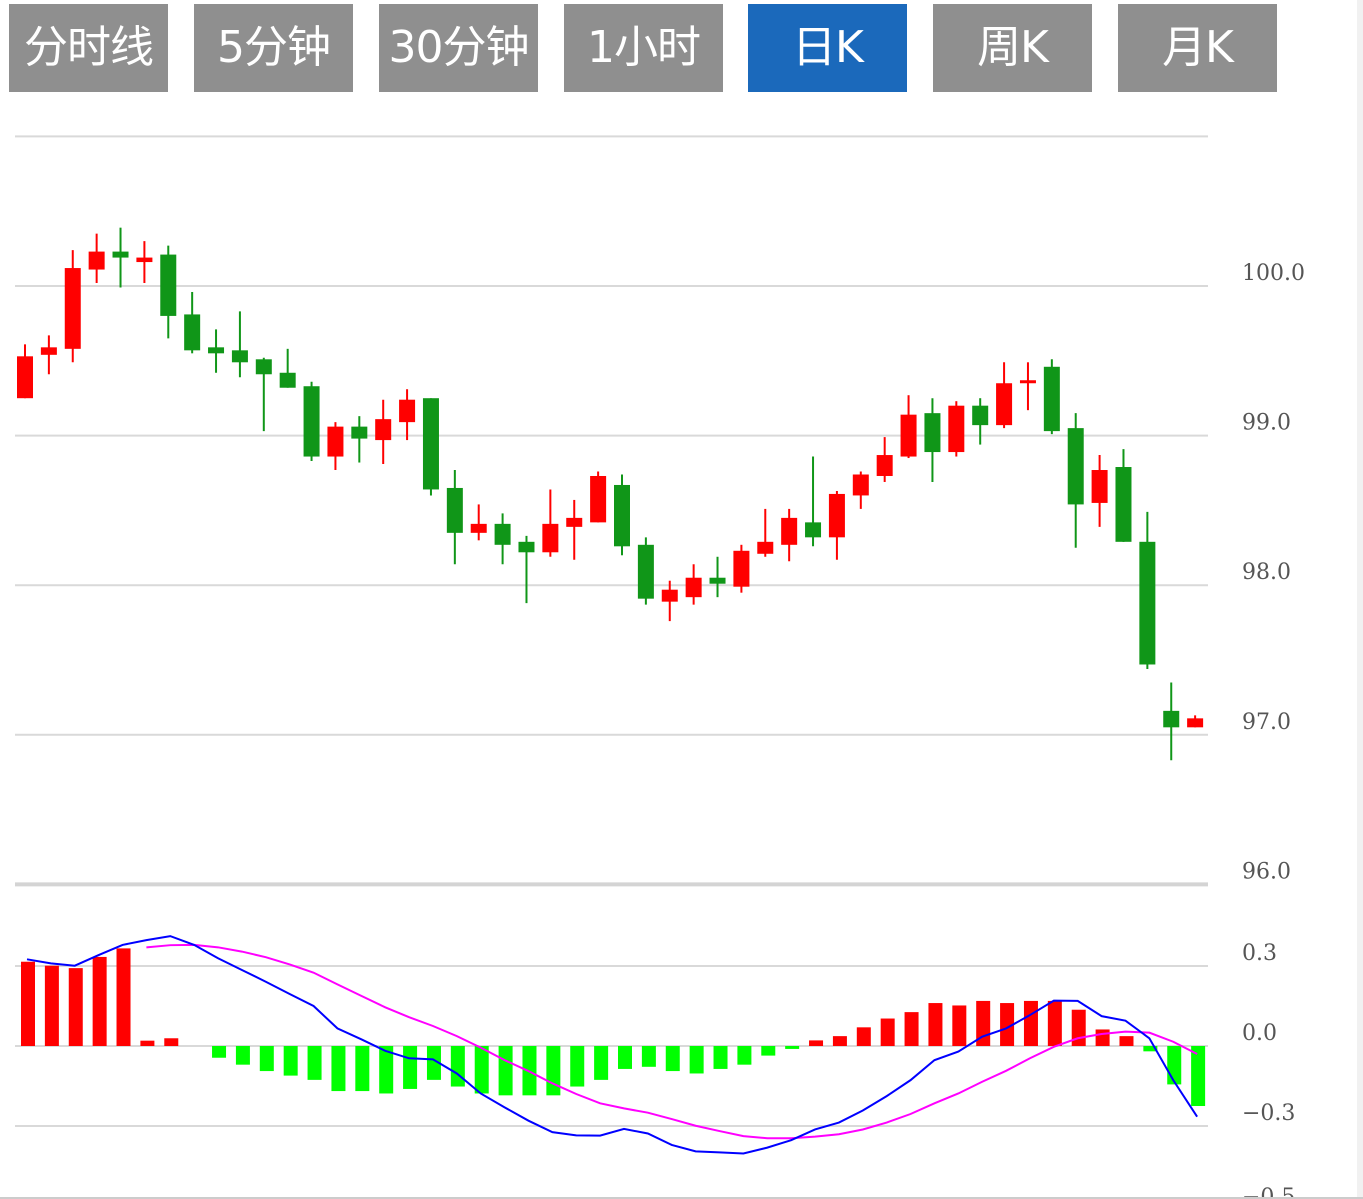 This screenshot has height=1199, width=1363. I want to click on tab-2: 30分钟, so click(458, 48).